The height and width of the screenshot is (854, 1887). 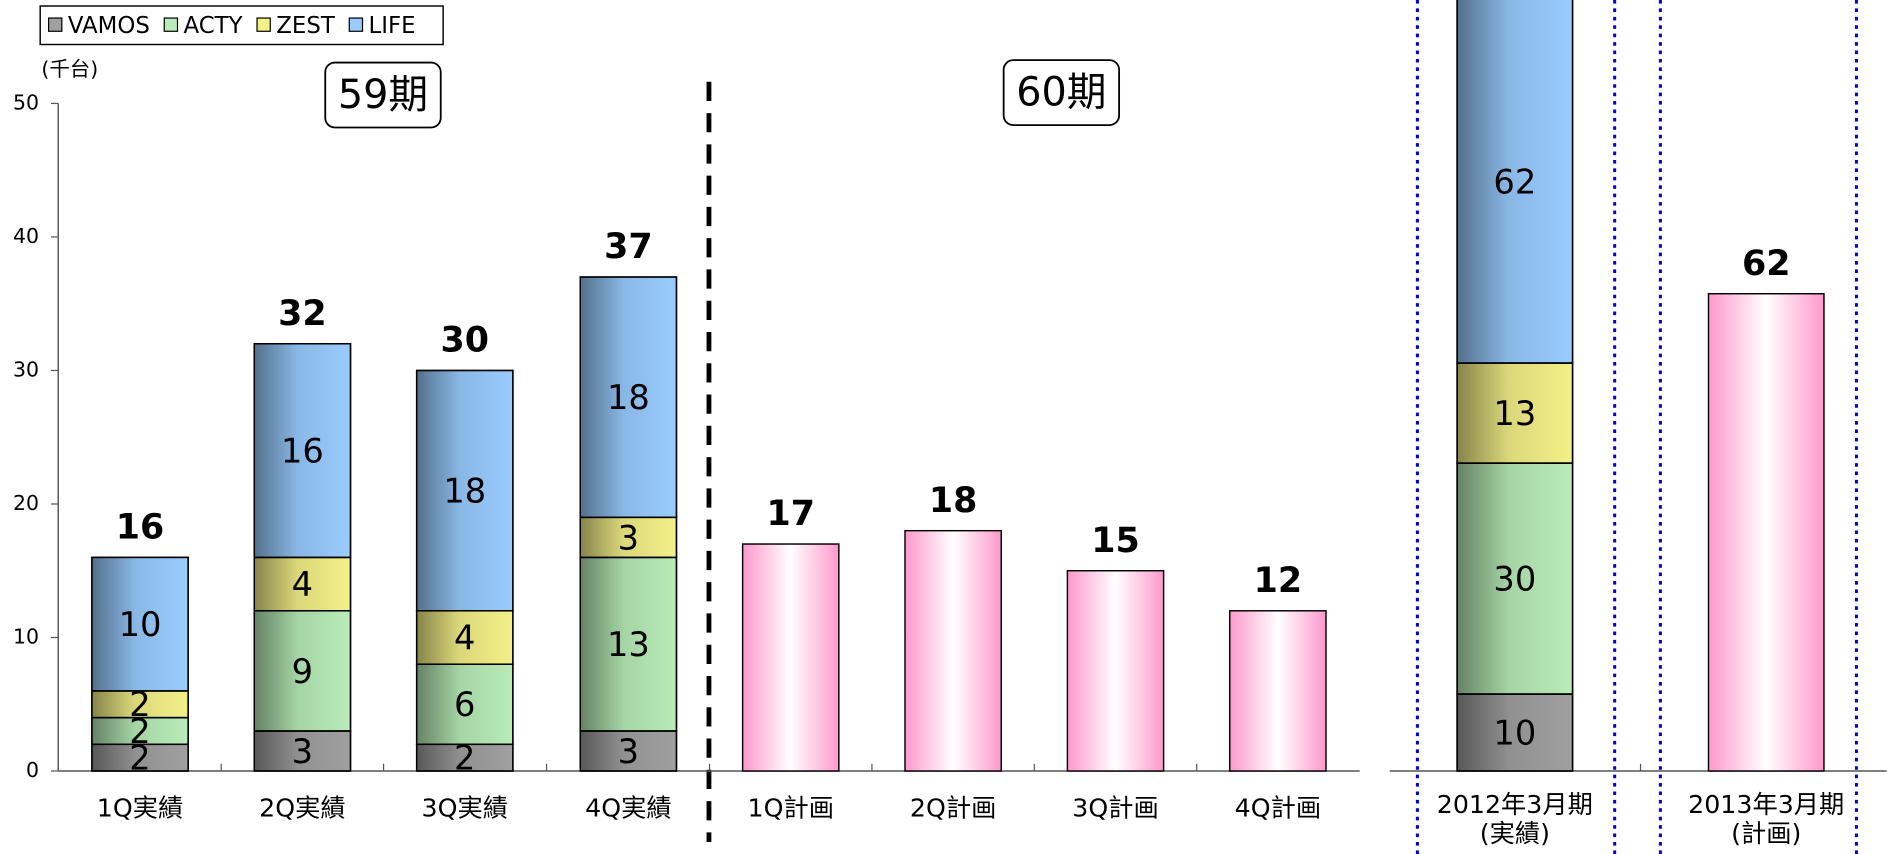 What do you see at coordinates (140, 807) in the screenshot?
I see `x-tick-label: 1Q実績` at bounding box center [140, 807].